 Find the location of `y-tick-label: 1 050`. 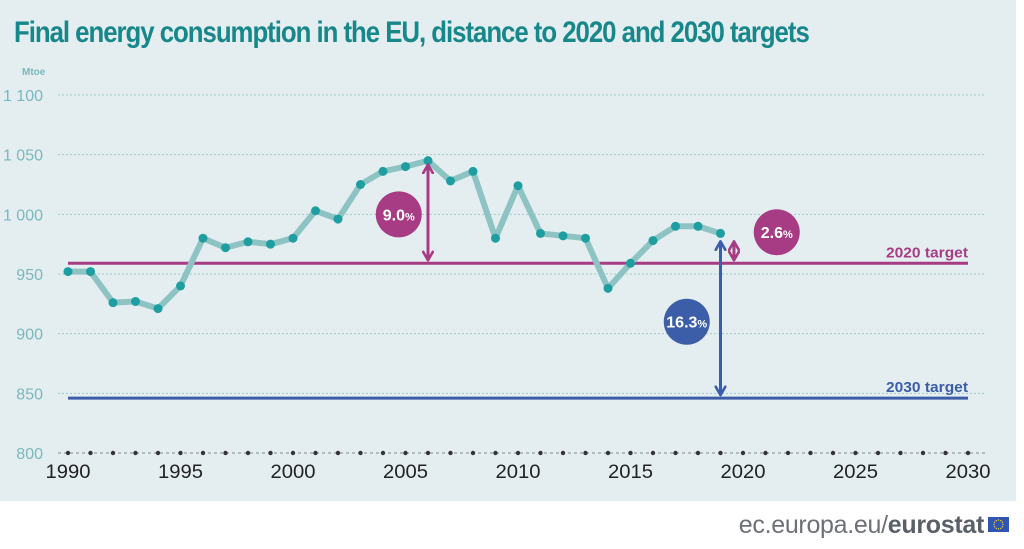

y-tick-label: 1 050 is located at coordinates (23, 156).